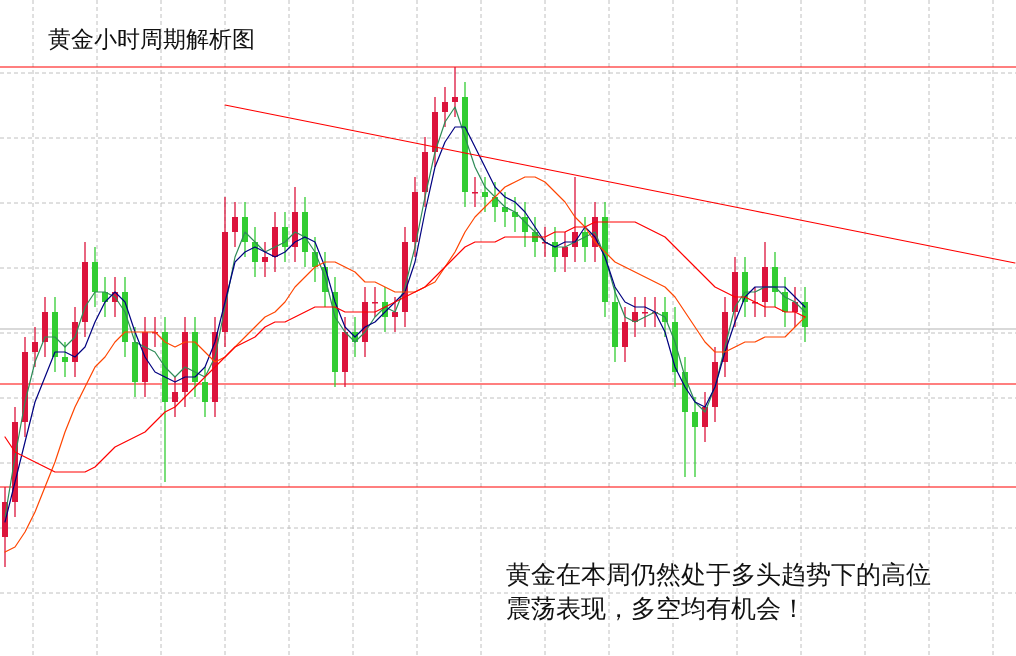 Image resolution: width=1016 pixels, height=656 pixels. Describe the element at coordinates (719, 592) in the screenshot. I see `annotation: 黄金在本周仍然处于多头趋势下的高位震荡表现，多空均有机会！` at that location.